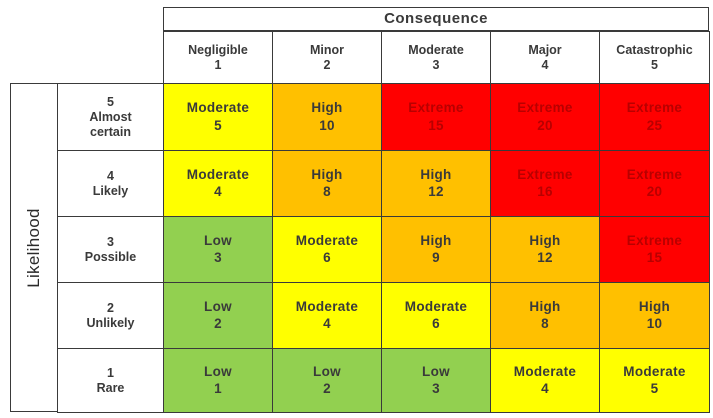 The width and height of the screenshot is (713, 418). Describe the element at coordinates (110, 241) in the screenshot. I see `row-value: 3` at that location.